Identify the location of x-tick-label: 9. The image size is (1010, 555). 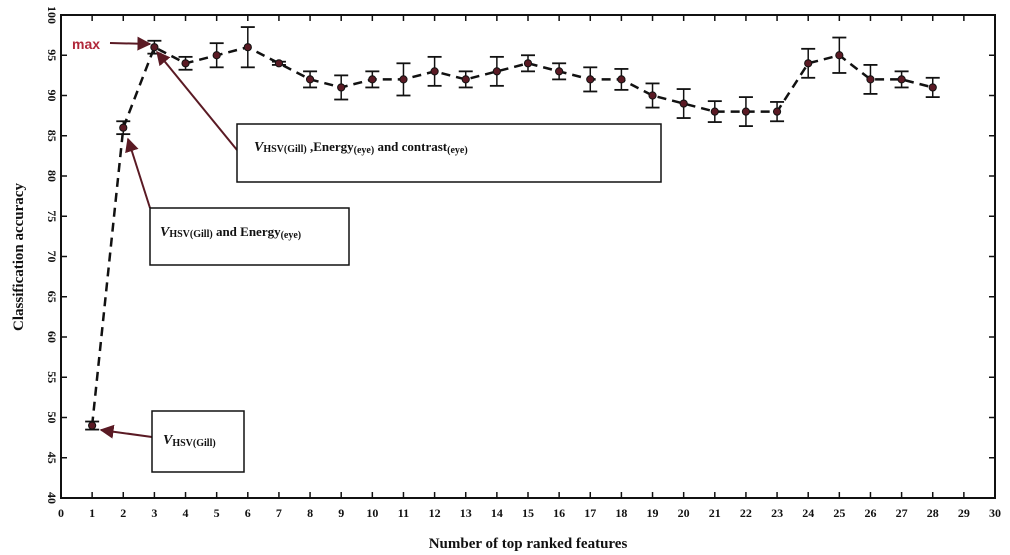
(341, 513).